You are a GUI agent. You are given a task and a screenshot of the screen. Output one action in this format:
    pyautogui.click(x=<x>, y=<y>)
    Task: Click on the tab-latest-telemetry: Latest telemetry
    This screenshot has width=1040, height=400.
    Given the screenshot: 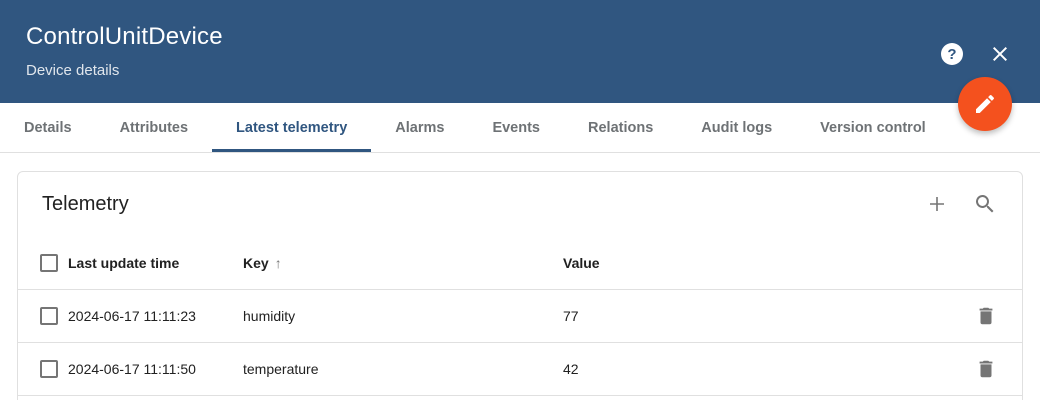 What is the action you would take?
    pyautogui.click(x=292, y=127)
    